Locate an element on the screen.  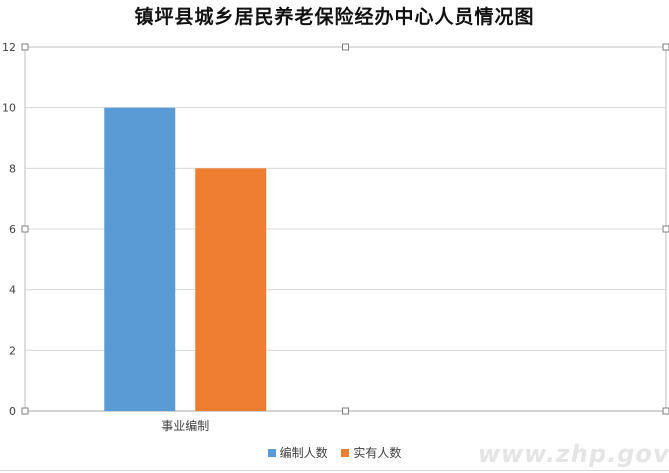
x-tick-label-0: 事业编制 is located at coordinates (185, 425).